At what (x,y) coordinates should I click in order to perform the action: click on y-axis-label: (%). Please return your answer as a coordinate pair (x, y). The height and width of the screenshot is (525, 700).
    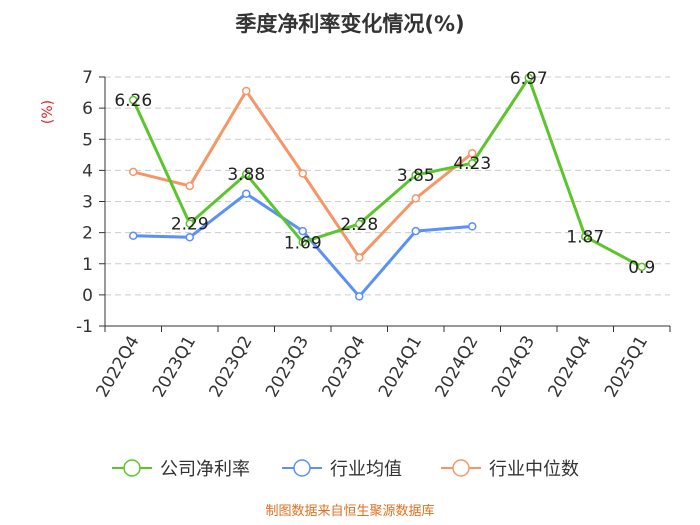
    Looking at the image, I should click on (48, 112).